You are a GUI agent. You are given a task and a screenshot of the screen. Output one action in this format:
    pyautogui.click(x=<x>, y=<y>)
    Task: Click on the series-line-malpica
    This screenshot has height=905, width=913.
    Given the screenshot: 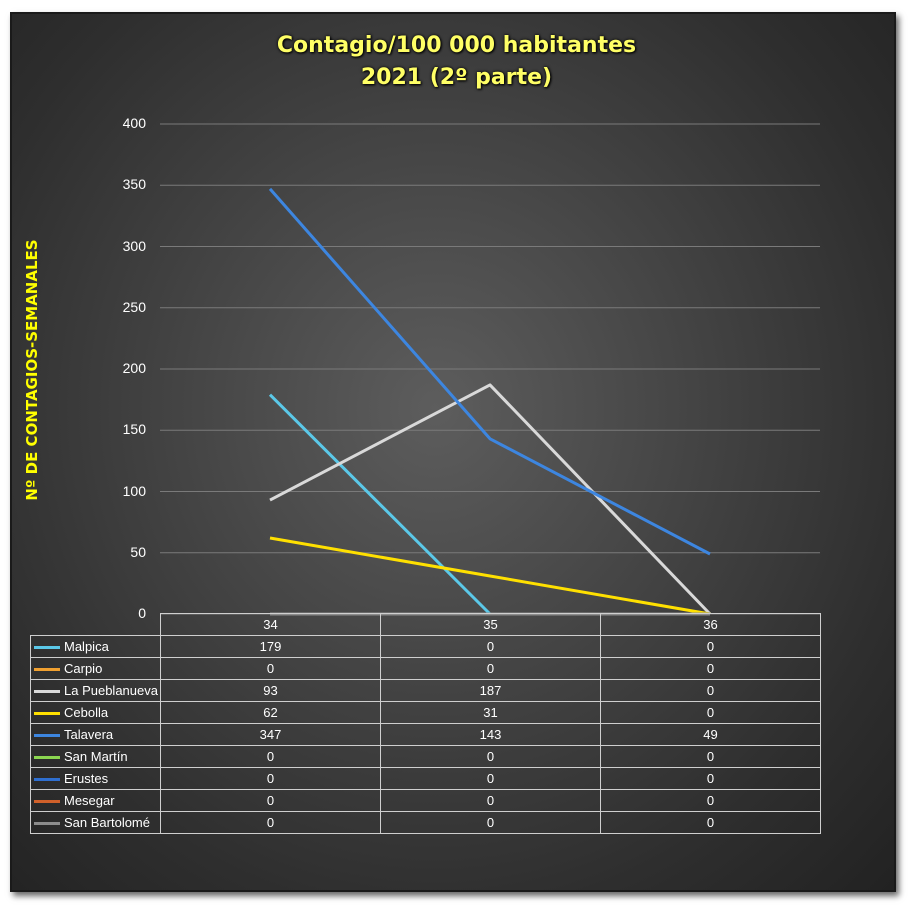 What is the action you would take?
    pyautogui.click(x=489, y=504)
    